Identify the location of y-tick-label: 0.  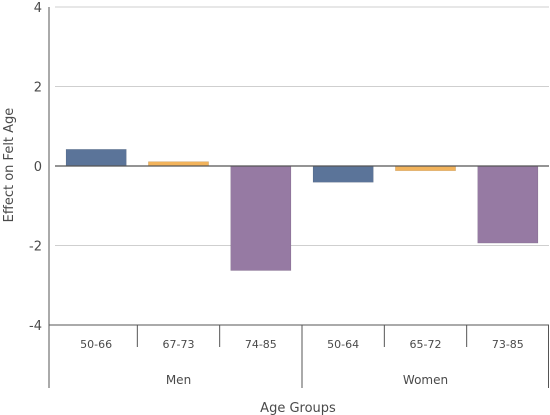
(38, 167).